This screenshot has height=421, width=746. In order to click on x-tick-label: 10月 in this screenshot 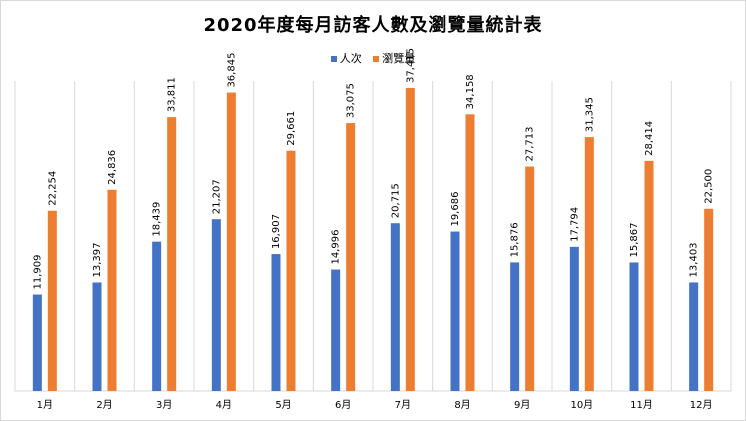, I will do `click(581, 405)`.